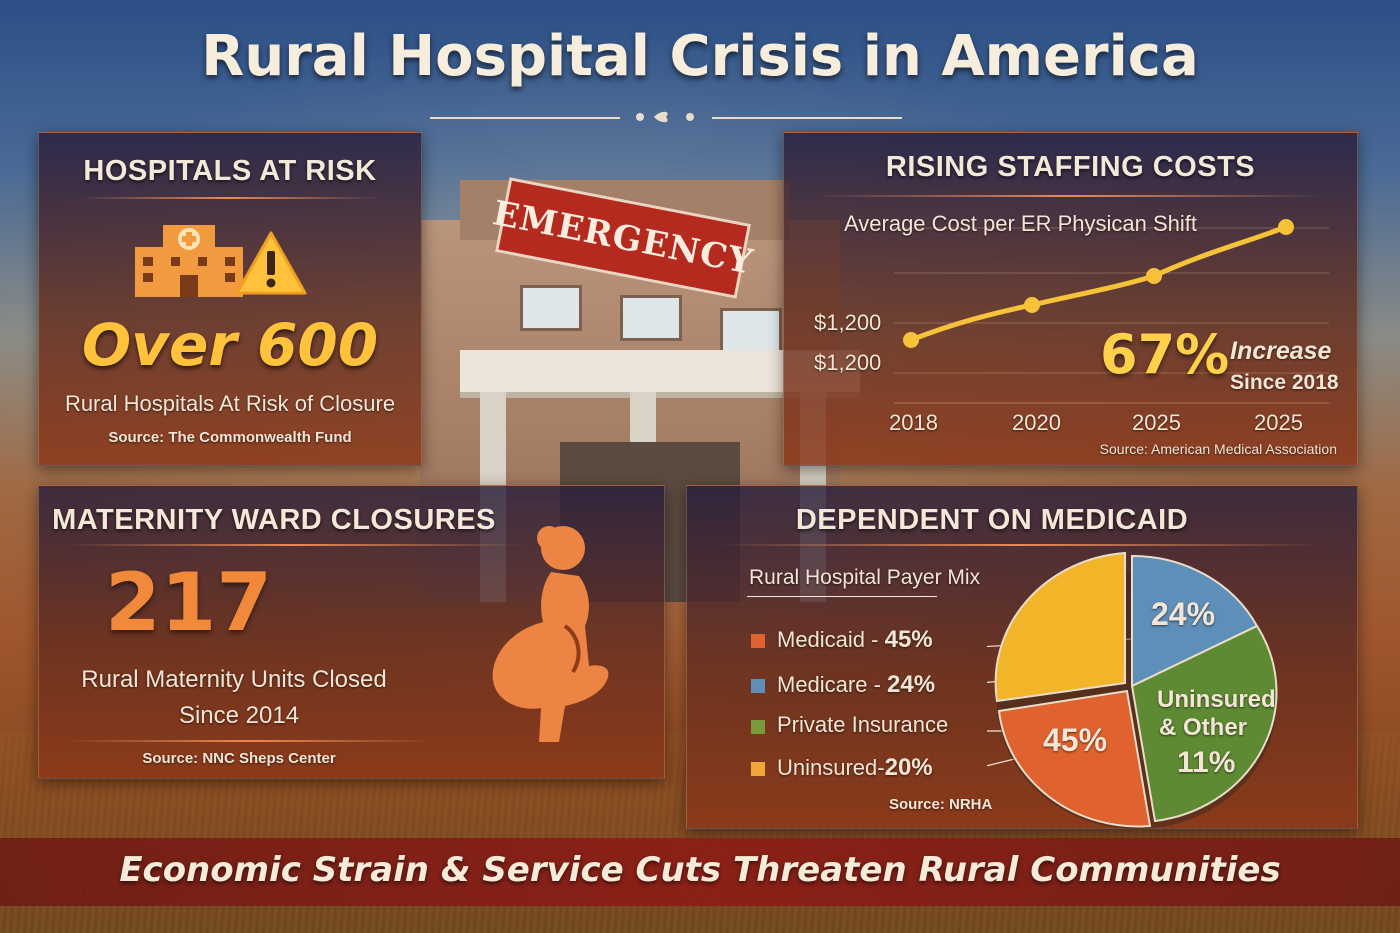 The width and height of the screenshot is (1400, 933). What do you see at coordinates (908, 639) in the screenshot?
I see `legend-value: 45%` at bounding box center [908, 639].